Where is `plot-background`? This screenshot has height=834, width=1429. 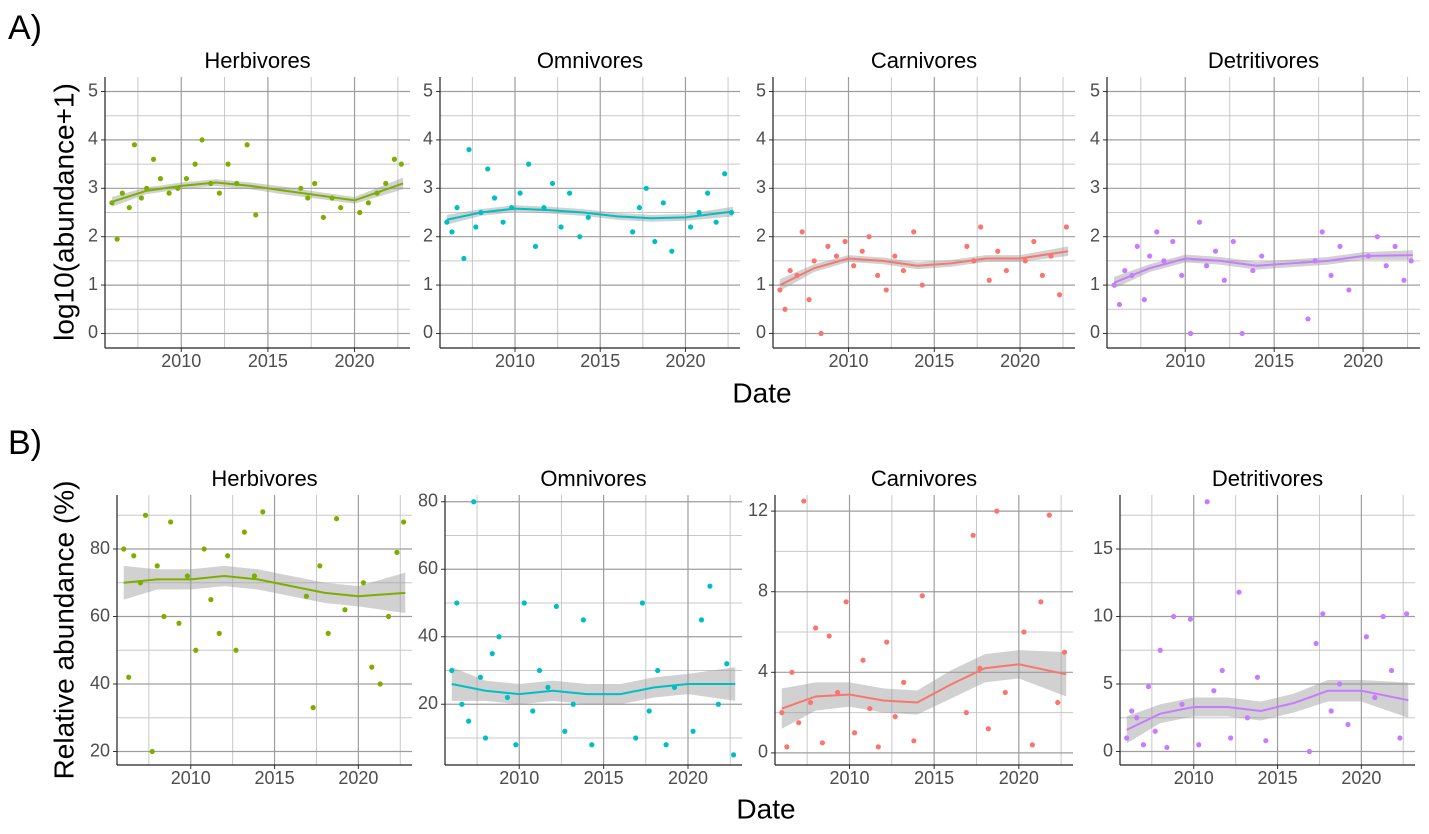
plot-background is located at coordinates (1267, 630).